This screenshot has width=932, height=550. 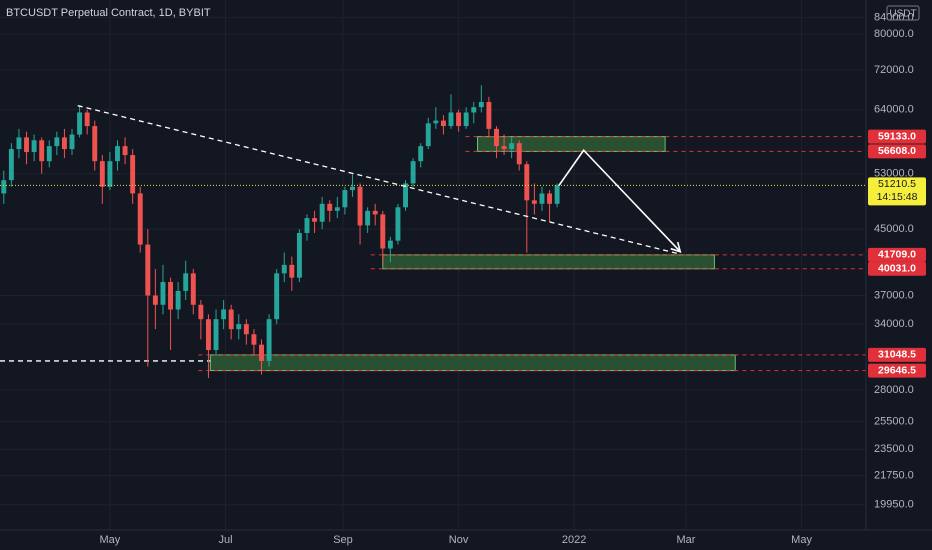 What do you see at coordinates (894, 475) in the screenshot?
I see `y-tick-label: 21750.0` at bounding box center [894, 475].